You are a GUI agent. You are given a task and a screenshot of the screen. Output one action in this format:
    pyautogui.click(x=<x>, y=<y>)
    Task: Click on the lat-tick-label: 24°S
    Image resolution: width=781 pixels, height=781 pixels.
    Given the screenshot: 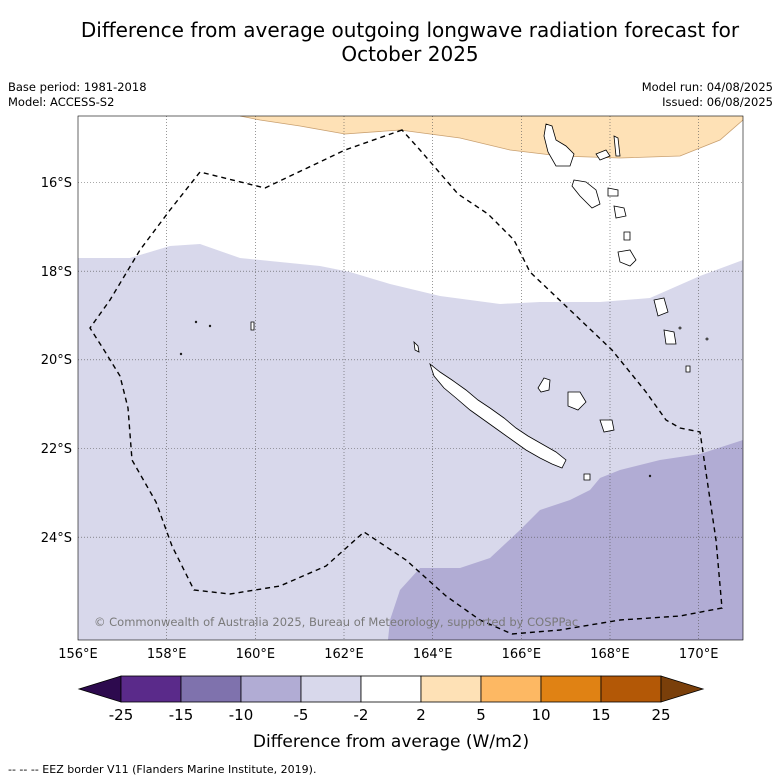 What is the action you would take?
    pyautogui.click(x=56, y=538)
    